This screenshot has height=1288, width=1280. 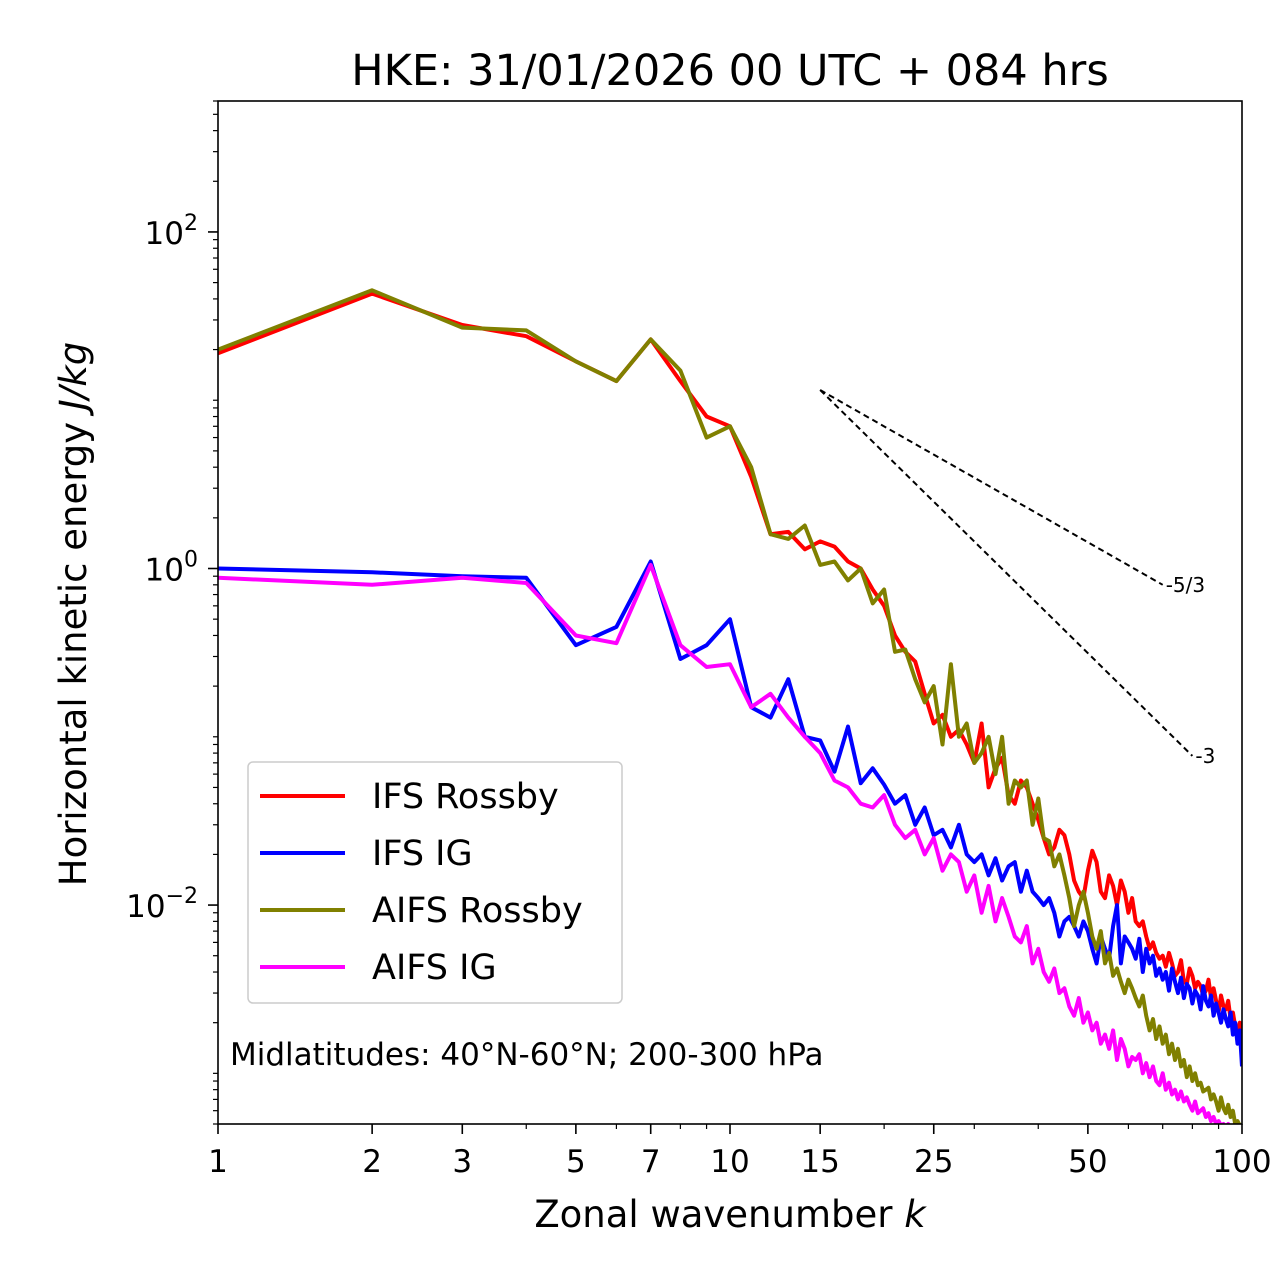 I want to click on reference-slope-layer: -5/3 -3, so click(x=1017, y=578).